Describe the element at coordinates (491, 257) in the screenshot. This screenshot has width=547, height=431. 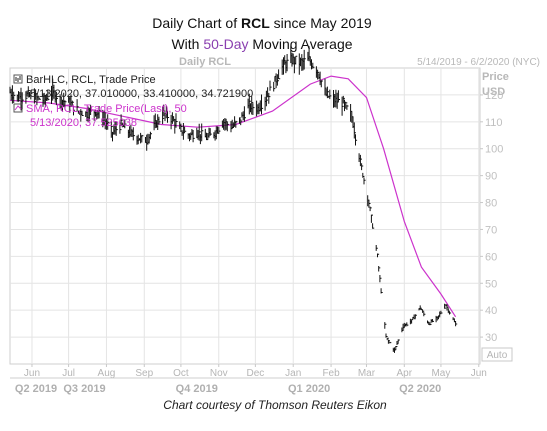
I see `y-tick-label: 60` at that location.